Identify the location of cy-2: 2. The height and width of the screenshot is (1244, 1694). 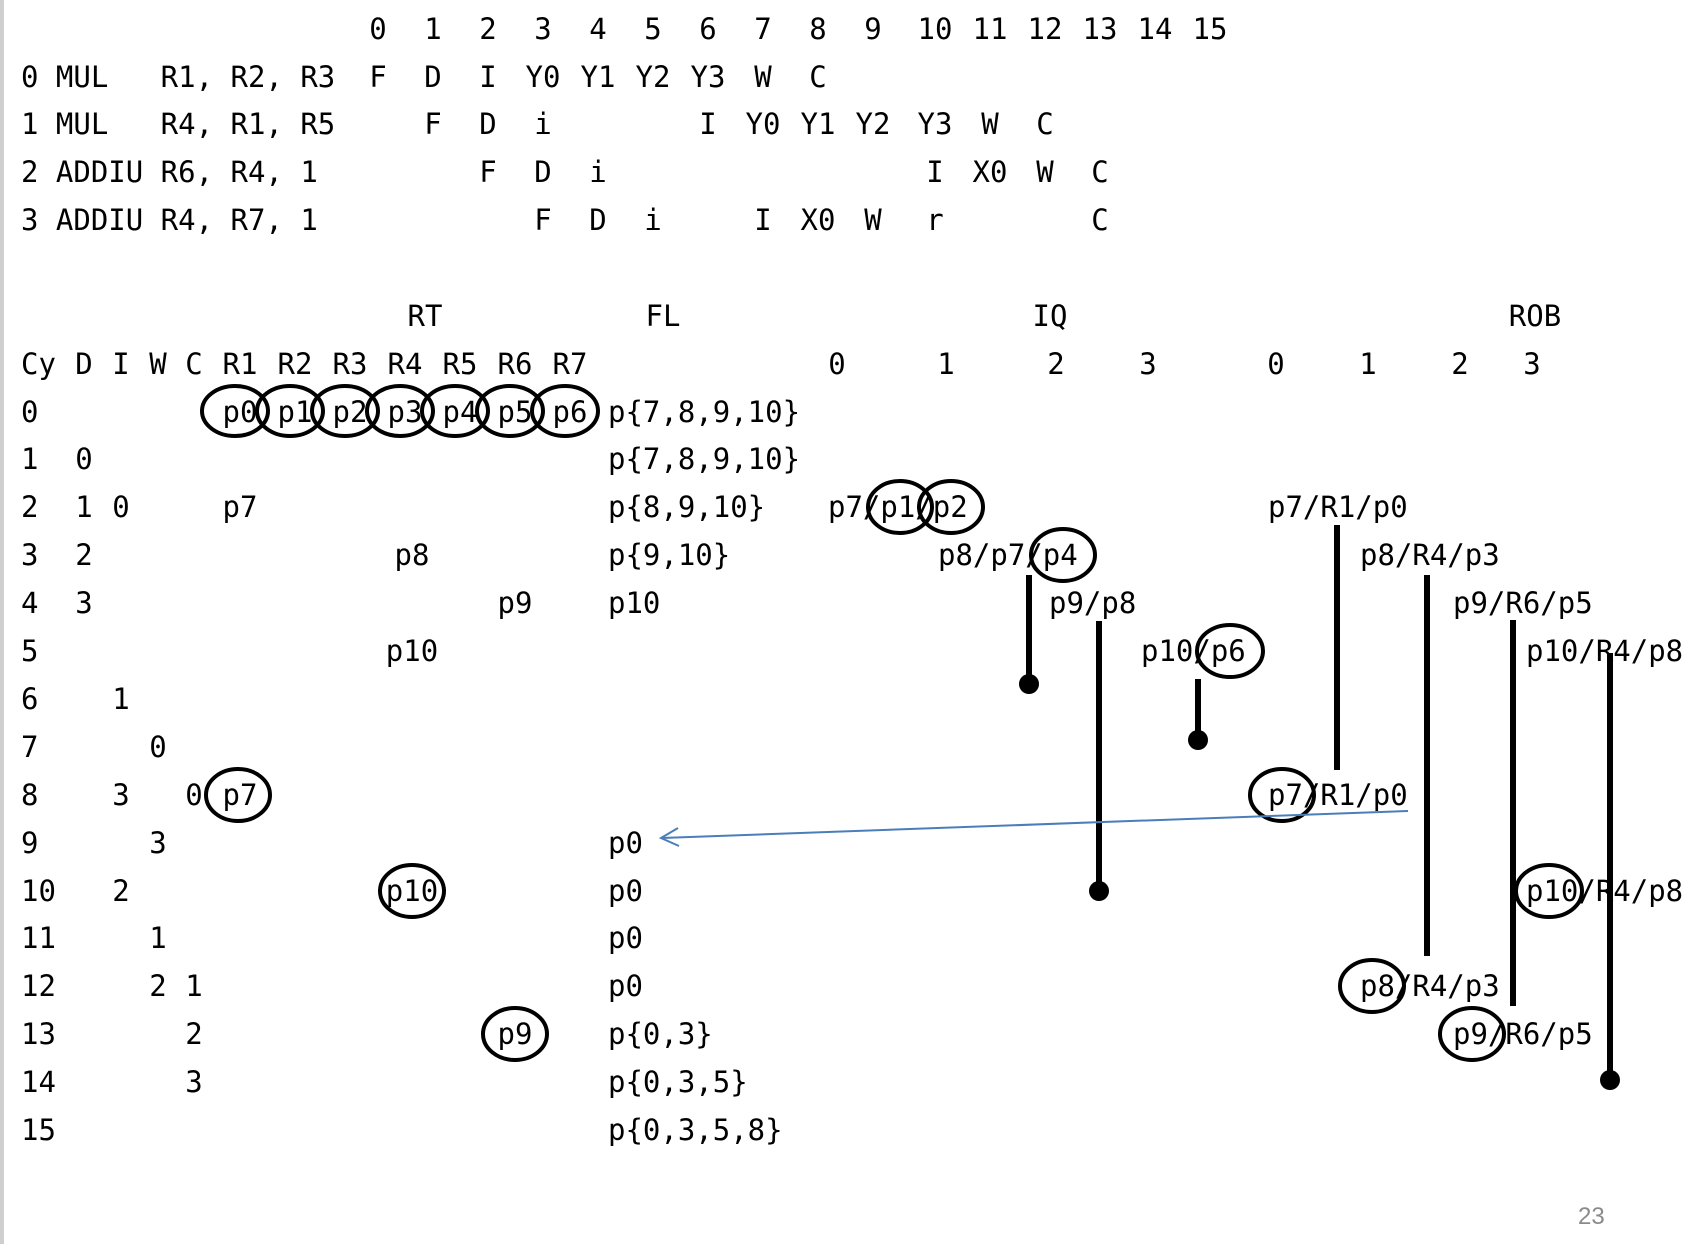
(30, 507).